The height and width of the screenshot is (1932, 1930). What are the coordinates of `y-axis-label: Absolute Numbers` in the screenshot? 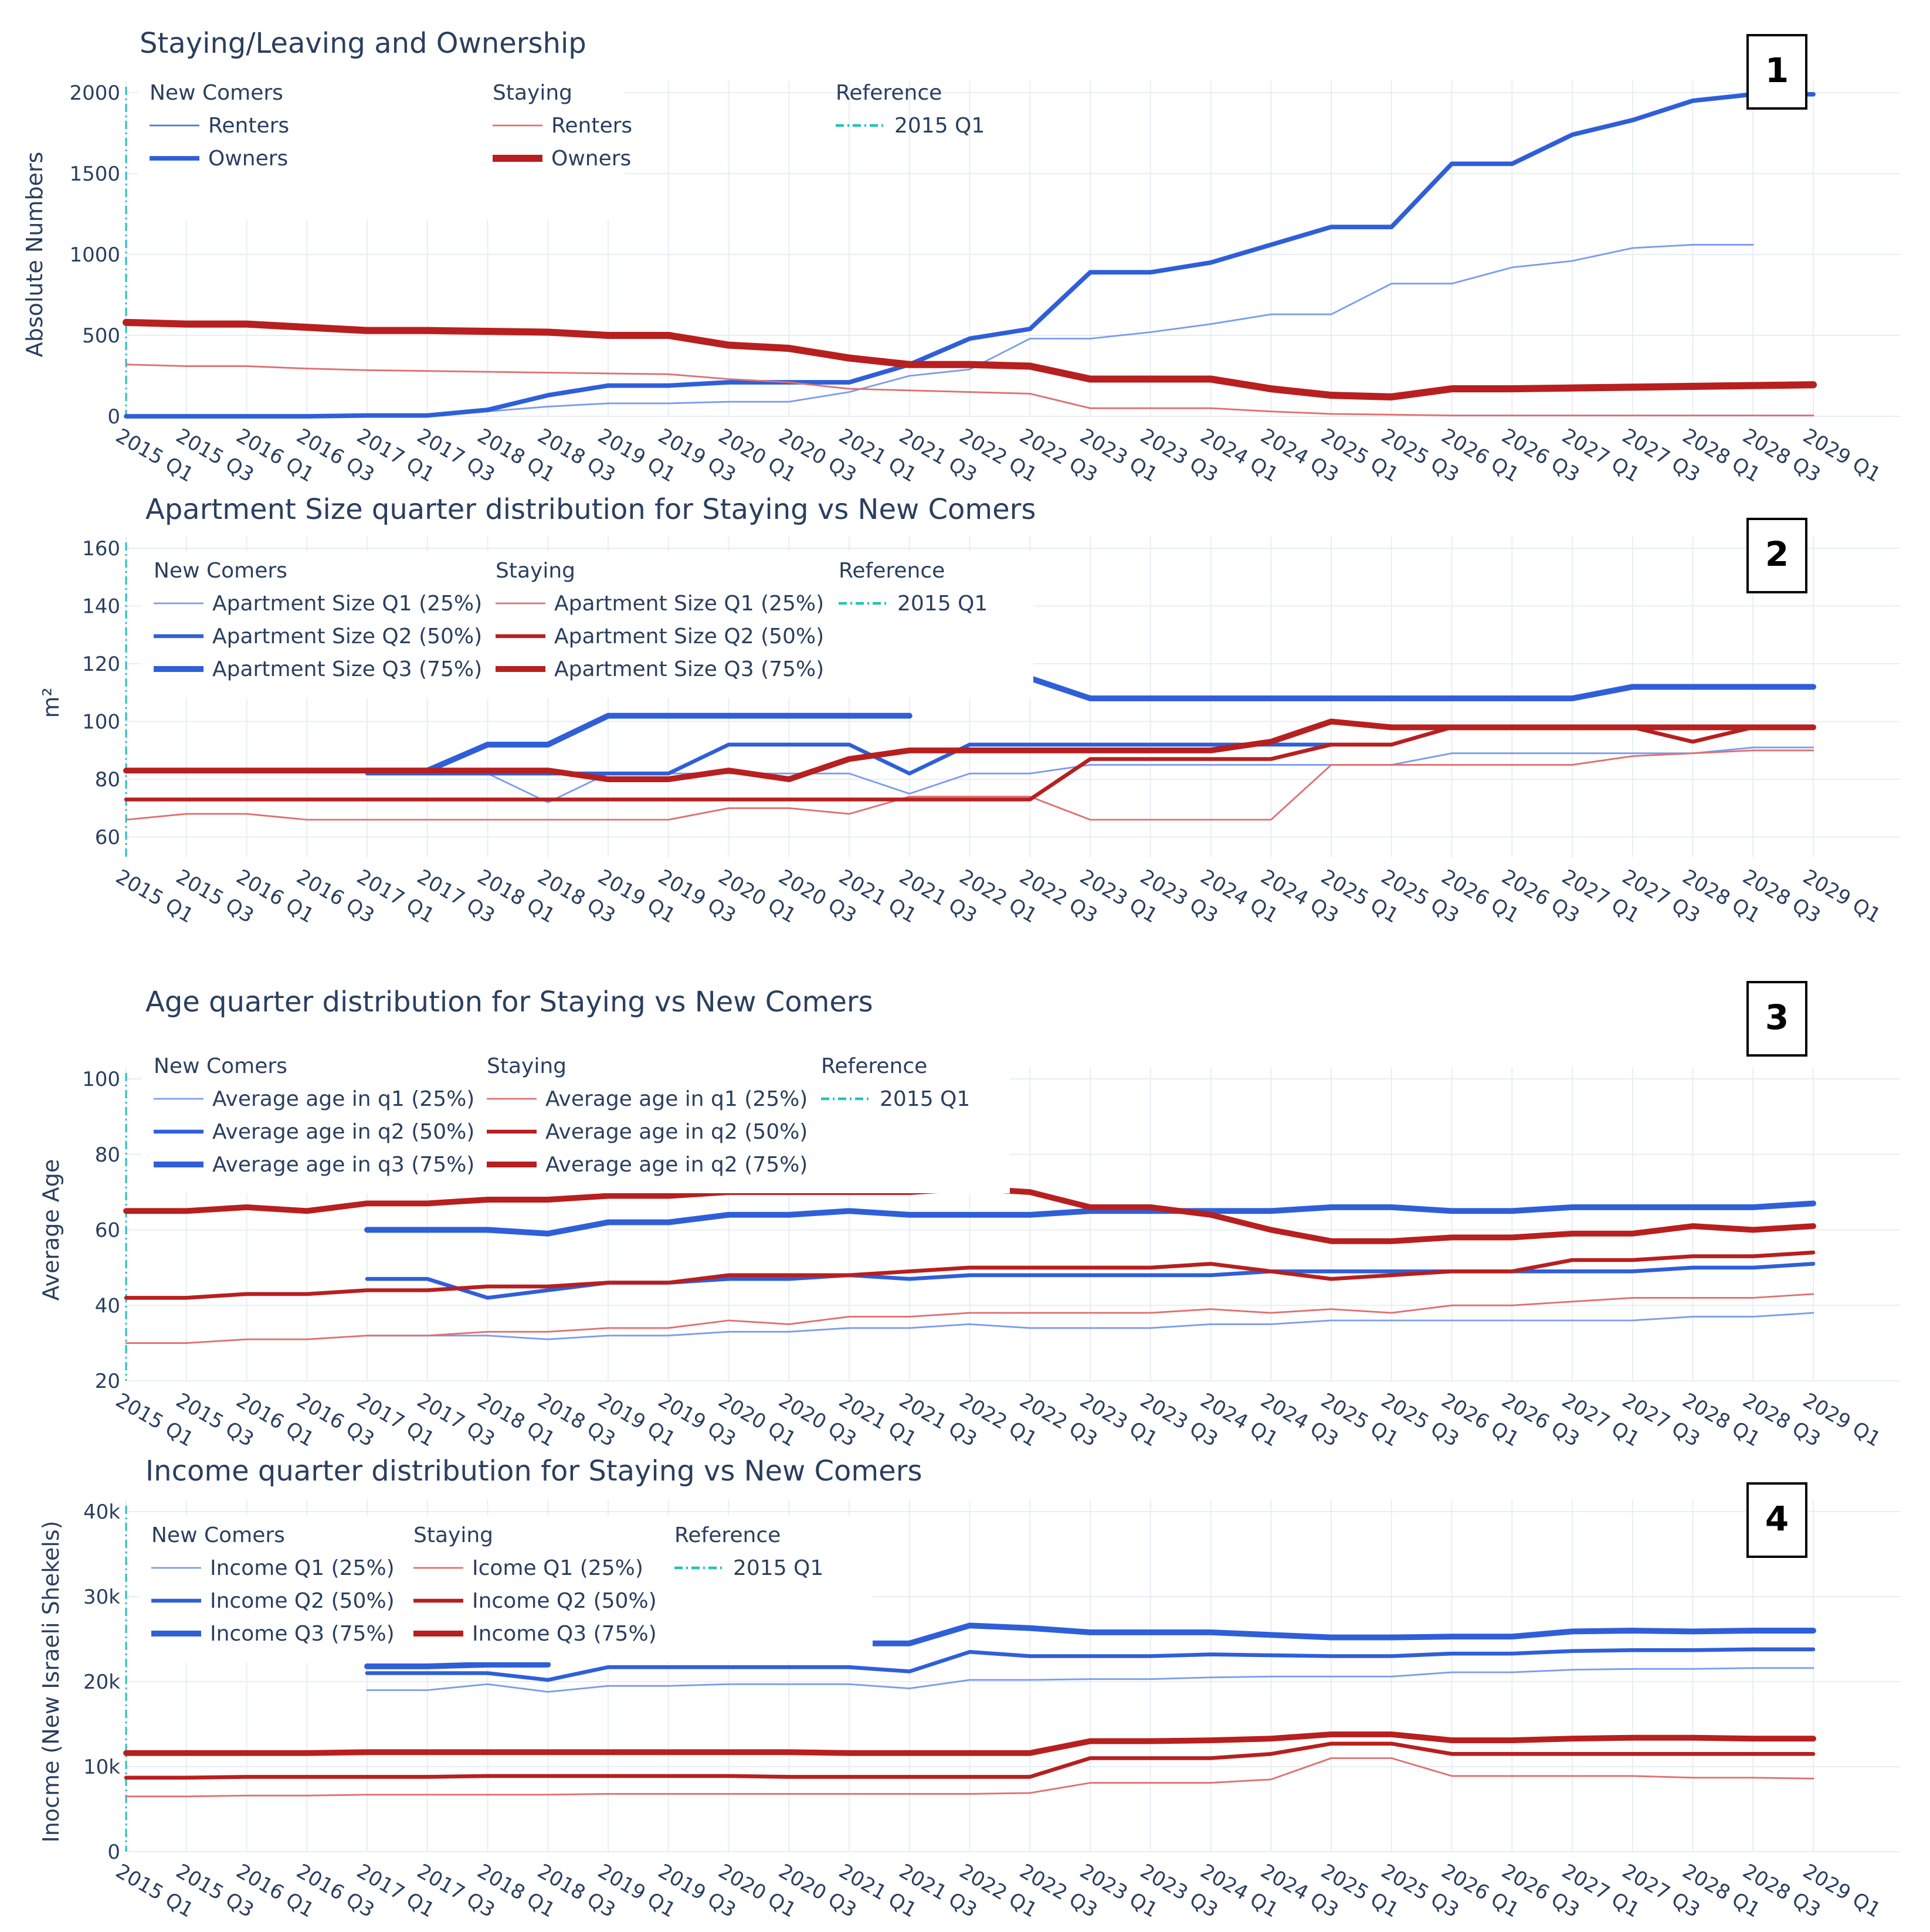 It's located at (35, 255).